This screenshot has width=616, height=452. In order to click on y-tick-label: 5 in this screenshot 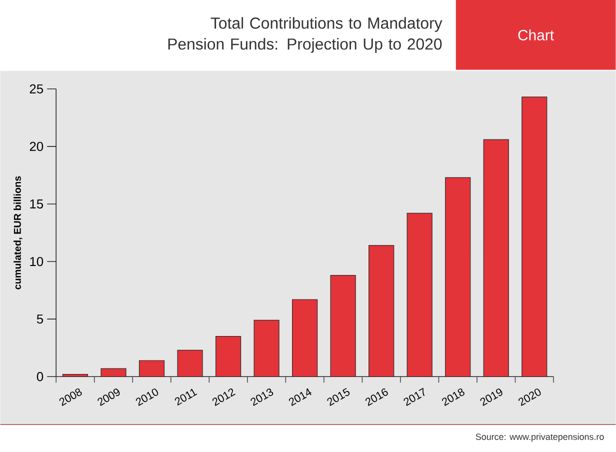, I will do `click(40, 319)`.